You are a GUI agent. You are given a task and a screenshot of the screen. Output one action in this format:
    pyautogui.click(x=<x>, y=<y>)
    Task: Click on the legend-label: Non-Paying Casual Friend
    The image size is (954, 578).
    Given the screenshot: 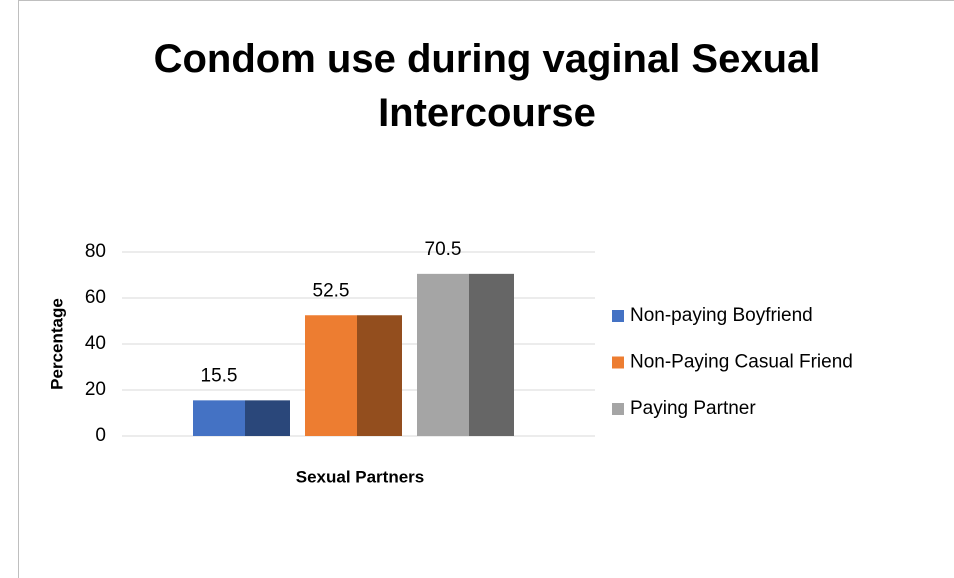 What is the action you would take?
    pyautogui.click(x=741, y=362)
    